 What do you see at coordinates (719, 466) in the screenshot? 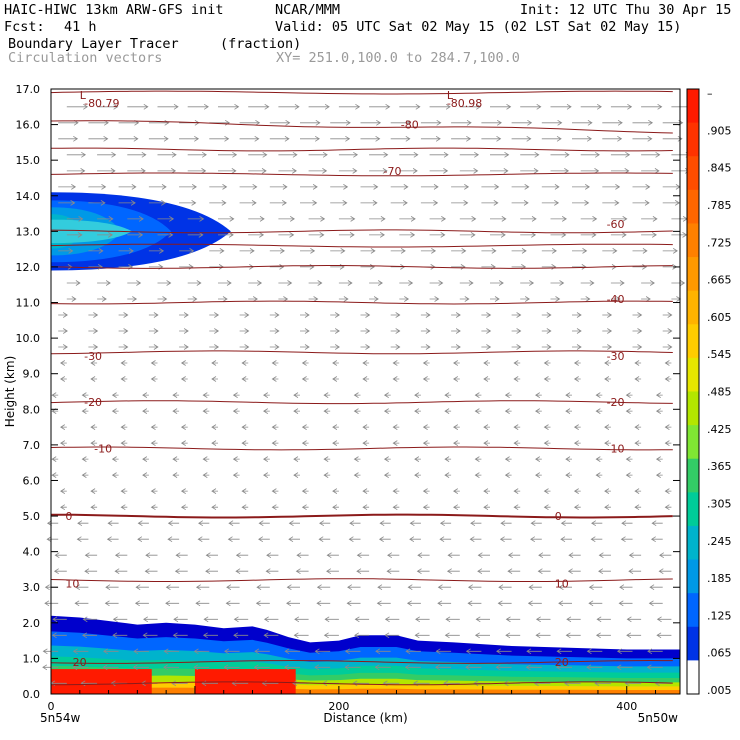
I see `colorbar-label: .365` at bounding box center [719, 466].